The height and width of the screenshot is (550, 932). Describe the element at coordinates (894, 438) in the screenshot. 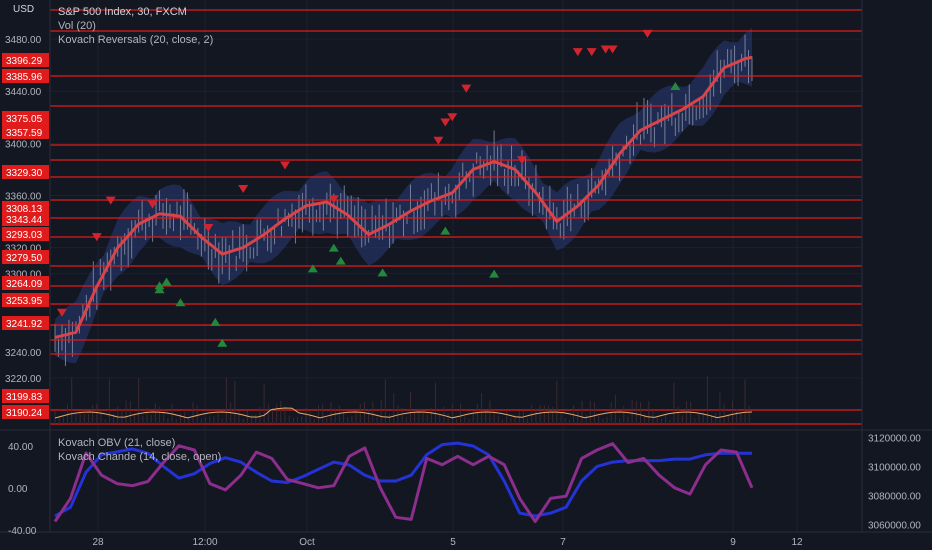

I see `obv-tick-label: 3120000.00` at that location.